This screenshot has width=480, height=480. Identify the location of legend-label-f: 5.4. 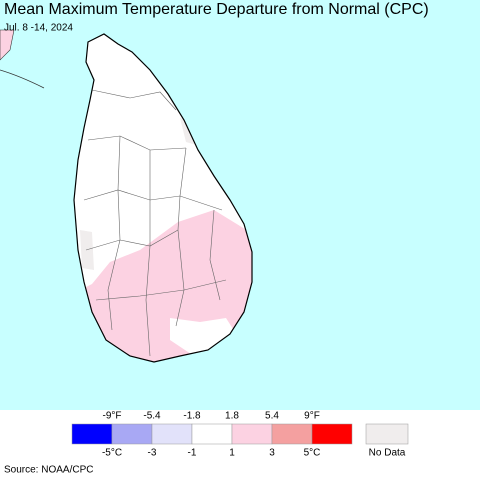
(272, 416).